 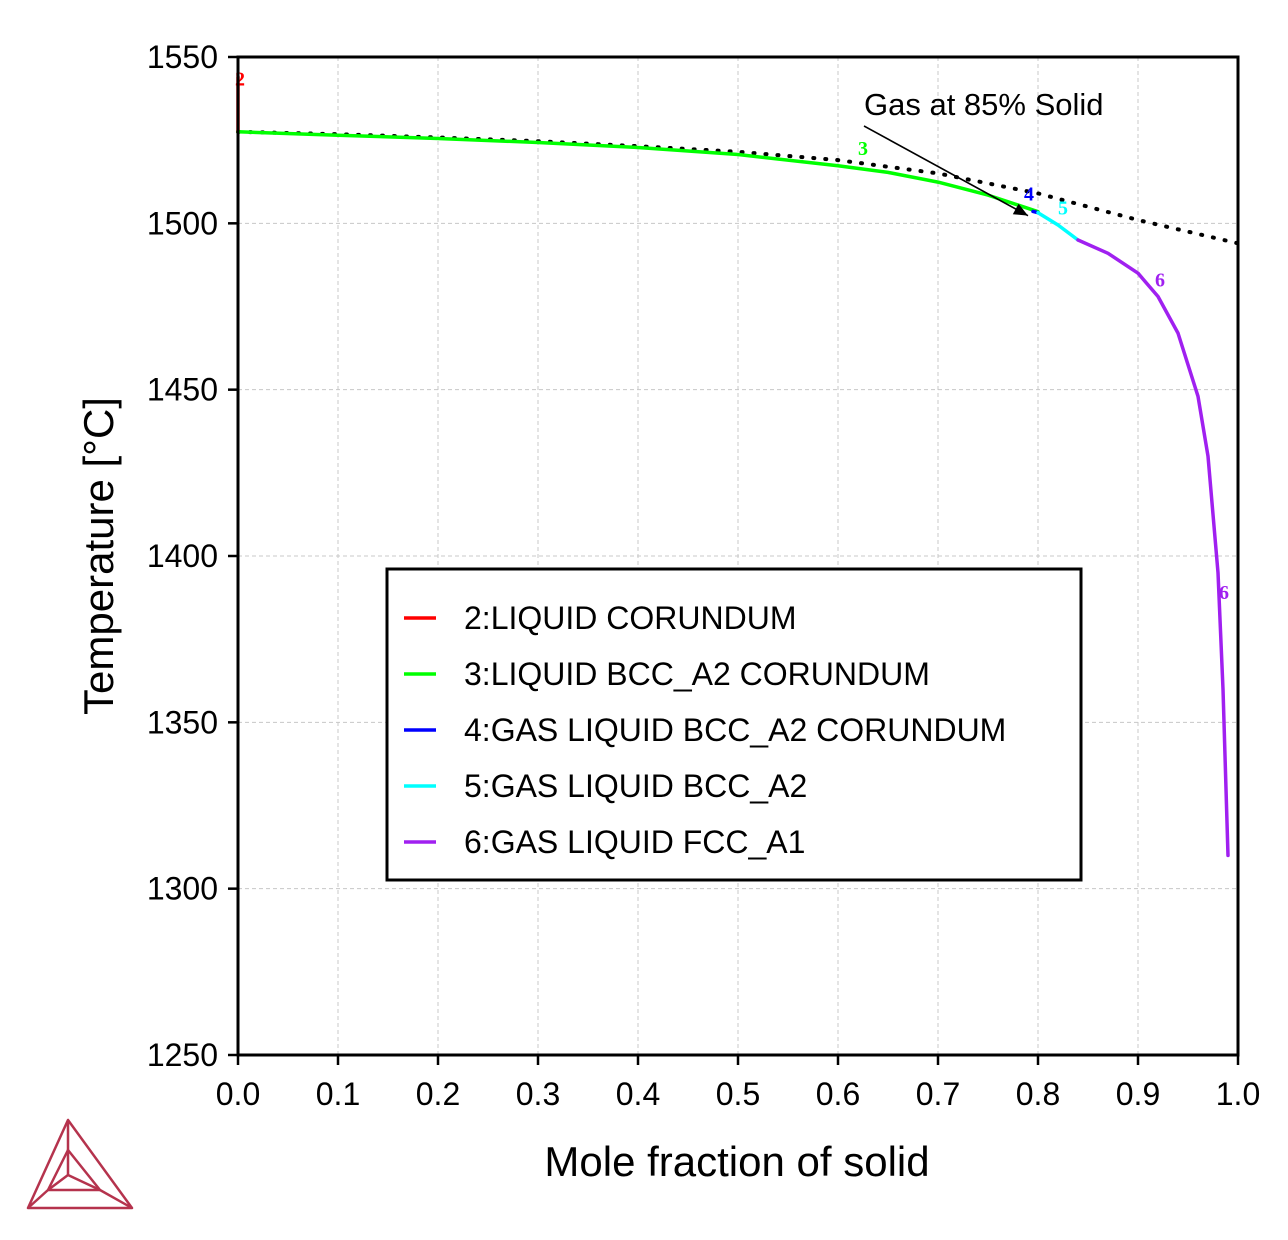 I want to click on x-axis-title: Mole fraction of solid, so click(x=736, y=1161).